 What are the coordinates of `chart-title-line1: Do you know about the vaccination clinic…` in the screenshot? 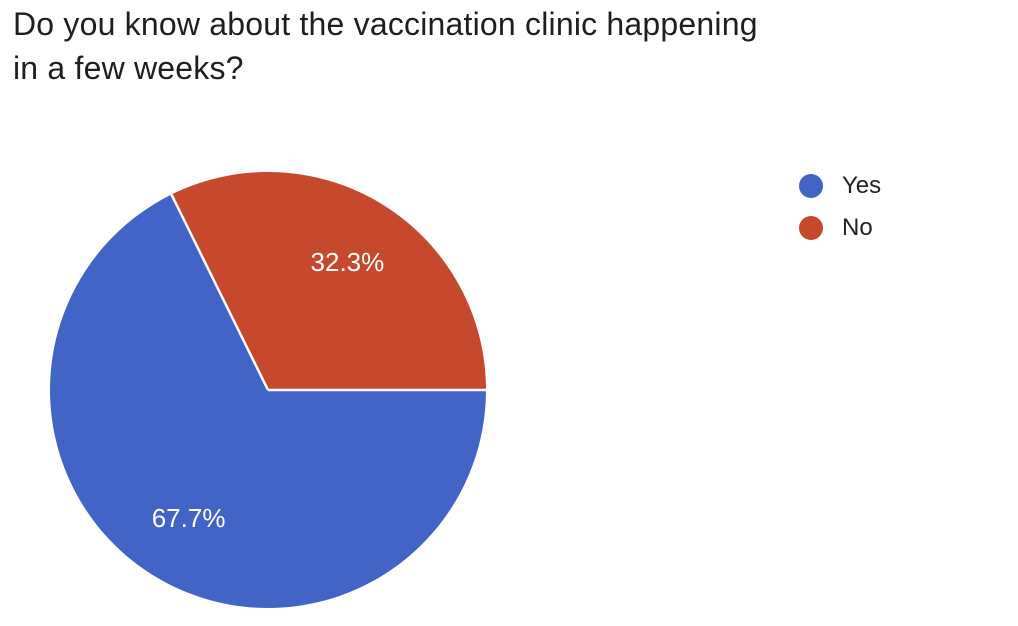 It's located at (385, 24).